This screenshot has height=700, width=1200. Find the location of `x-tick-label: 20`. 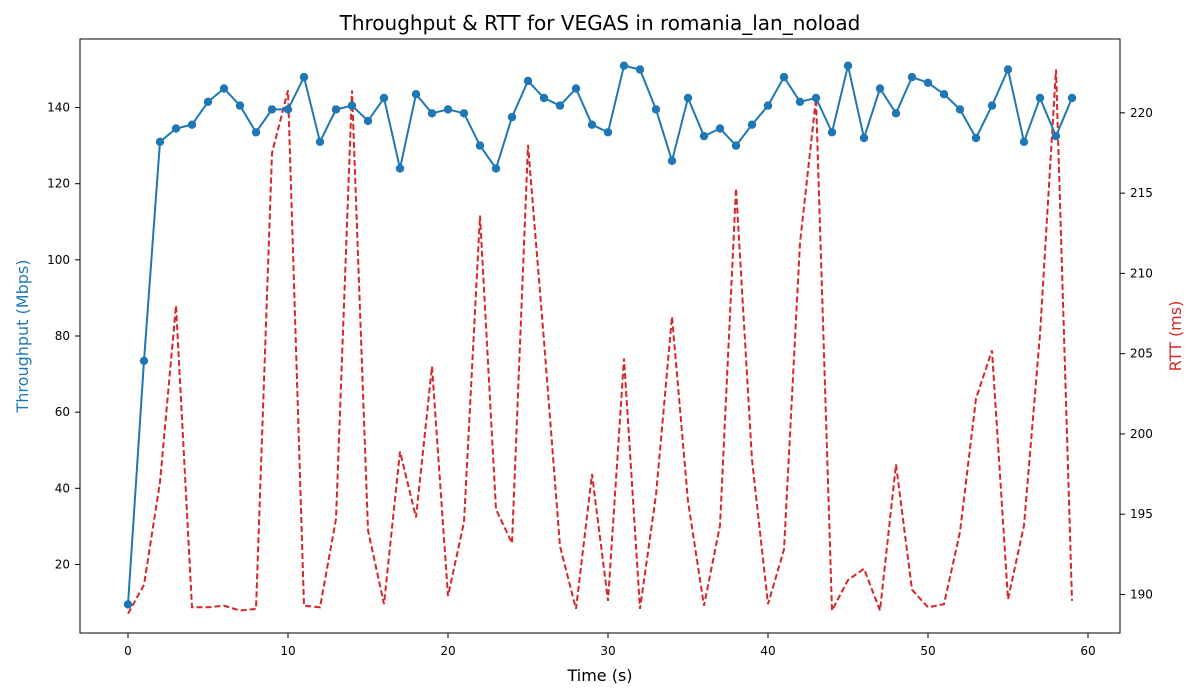

x-tick-label: 20 is located at coordinates (447, 651).